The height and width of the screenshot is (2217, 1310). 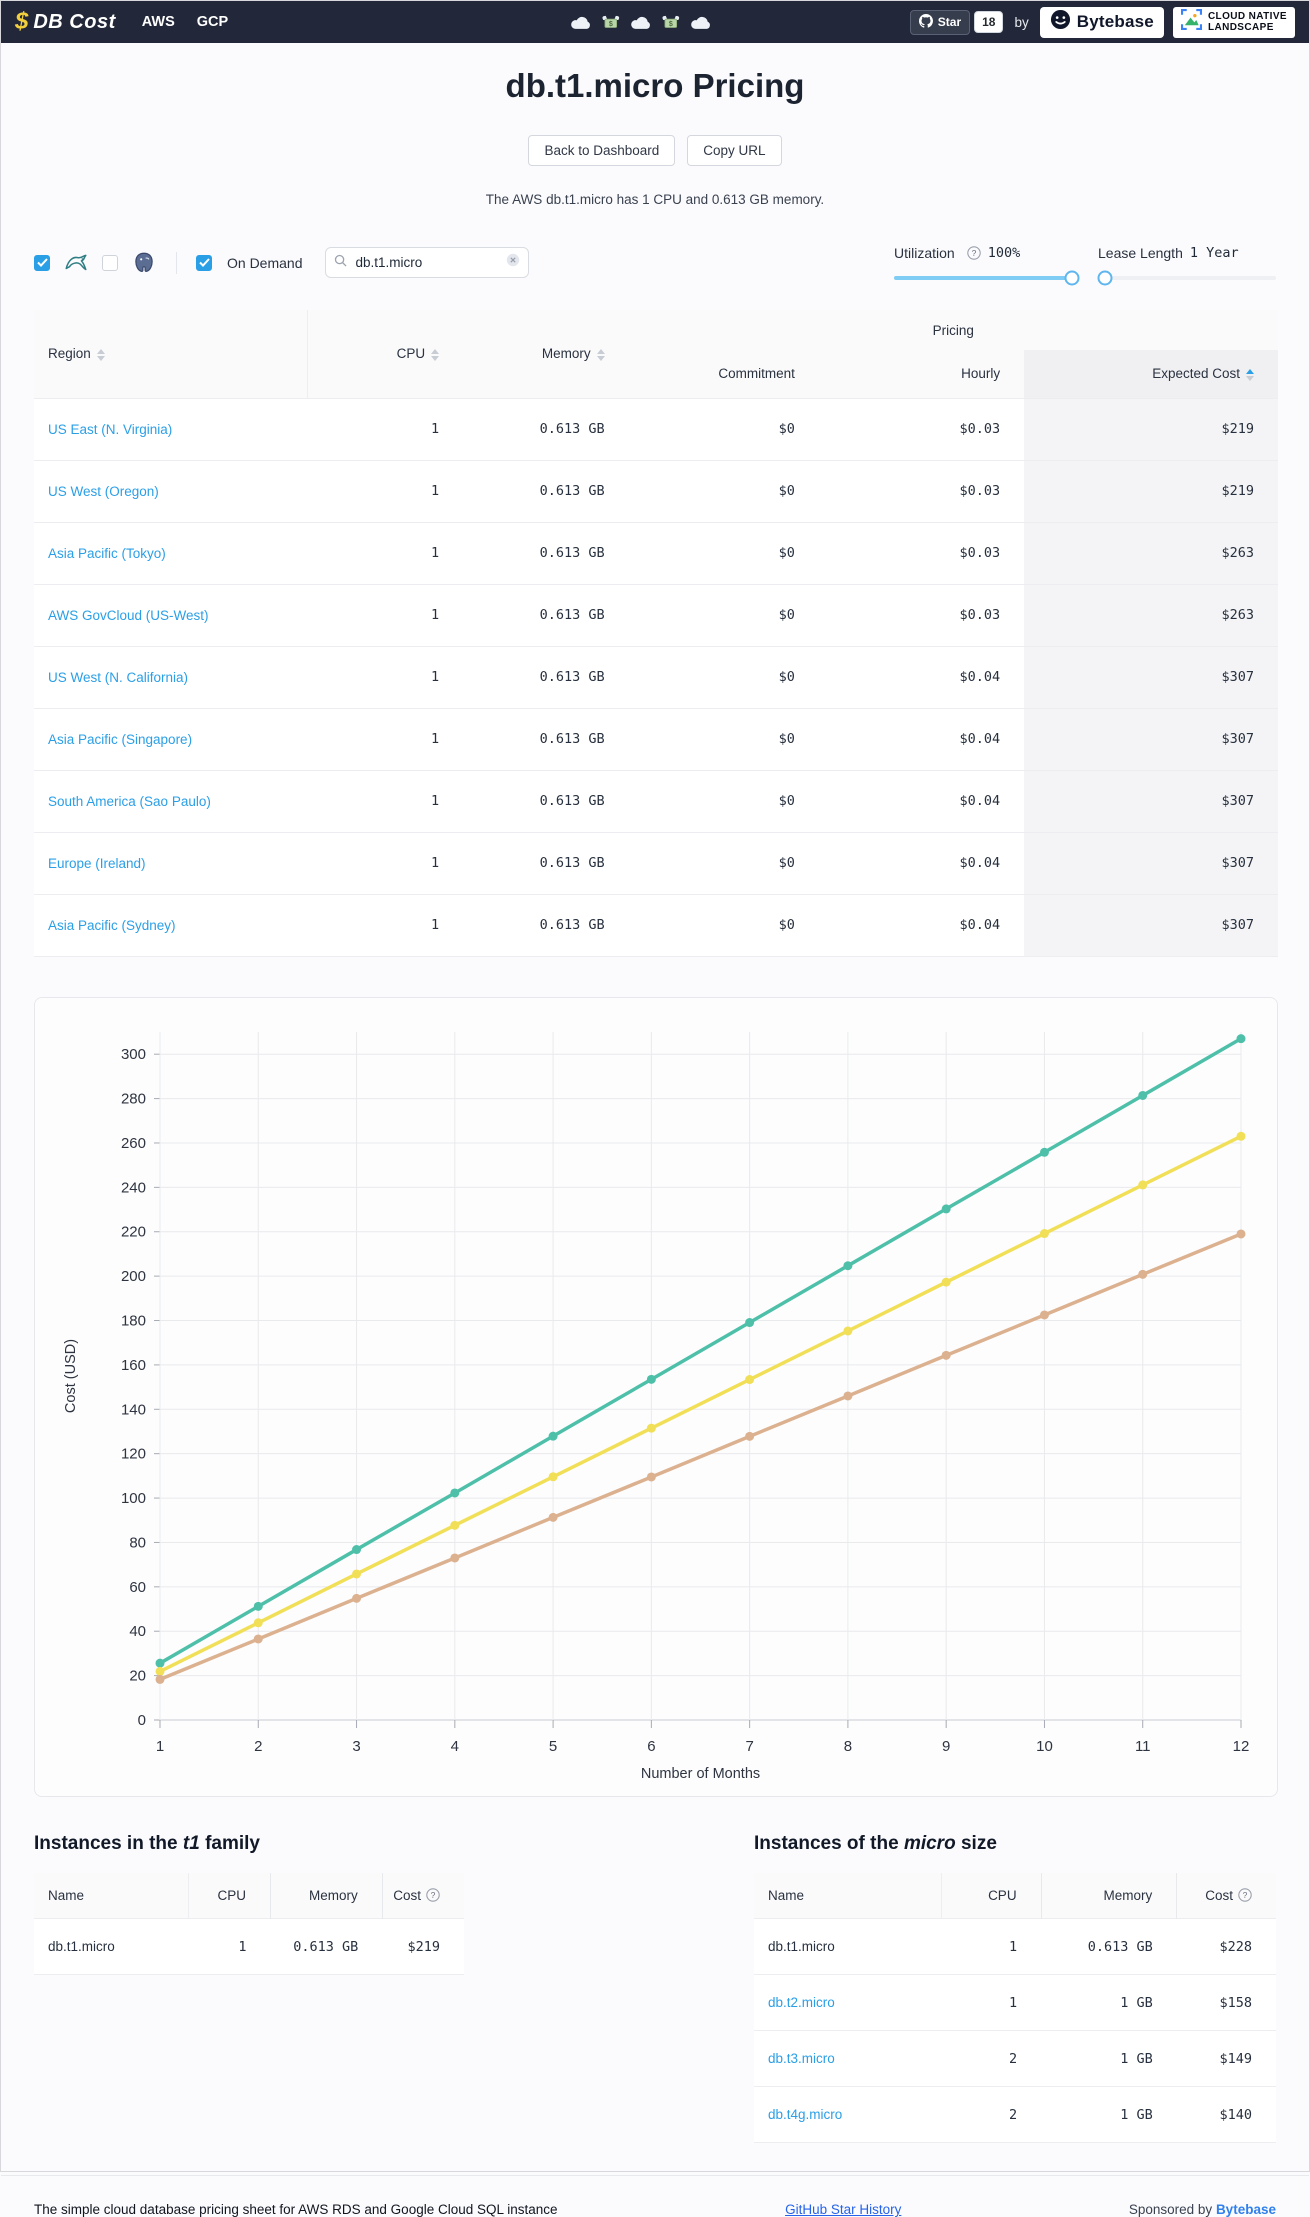 What do you see at coordinates (171, 354) in the screenshot?
I see `column-header-region: Region` at bounding box center [171, 354].